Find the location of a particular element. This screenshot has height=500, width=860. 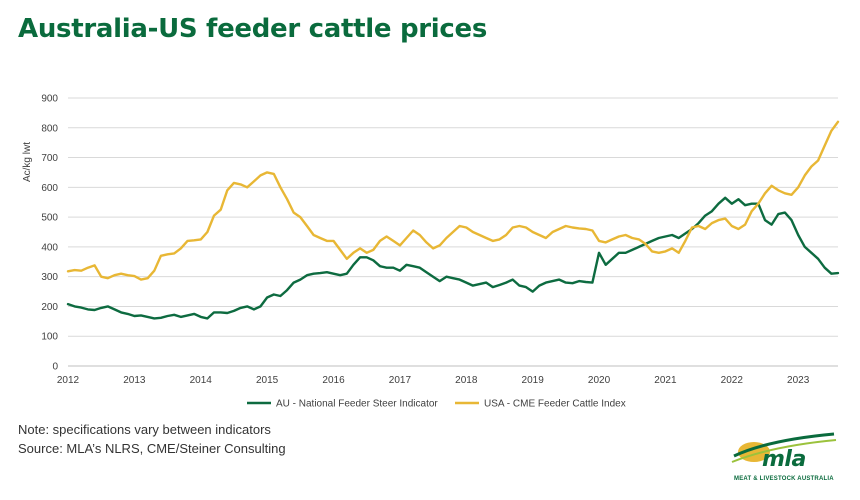

chart-title: Australia-US feeder cattle prices is located at coordinates (253, 29).